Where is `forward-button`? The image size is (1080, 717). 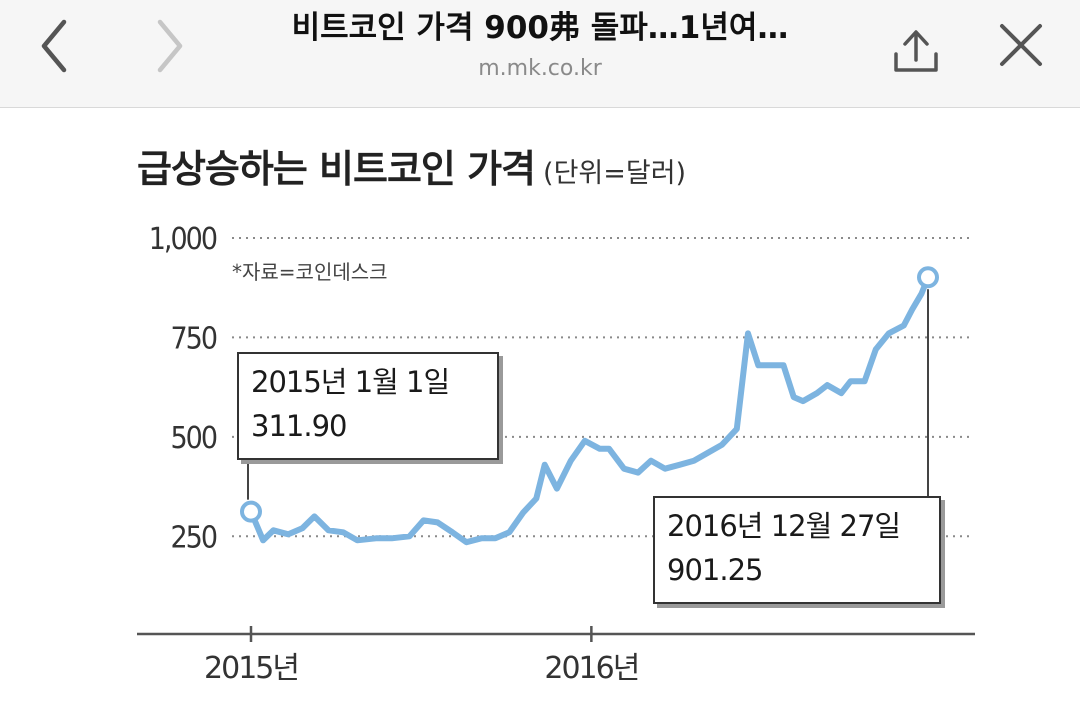 forward-button is located at coordinates (170, 46).